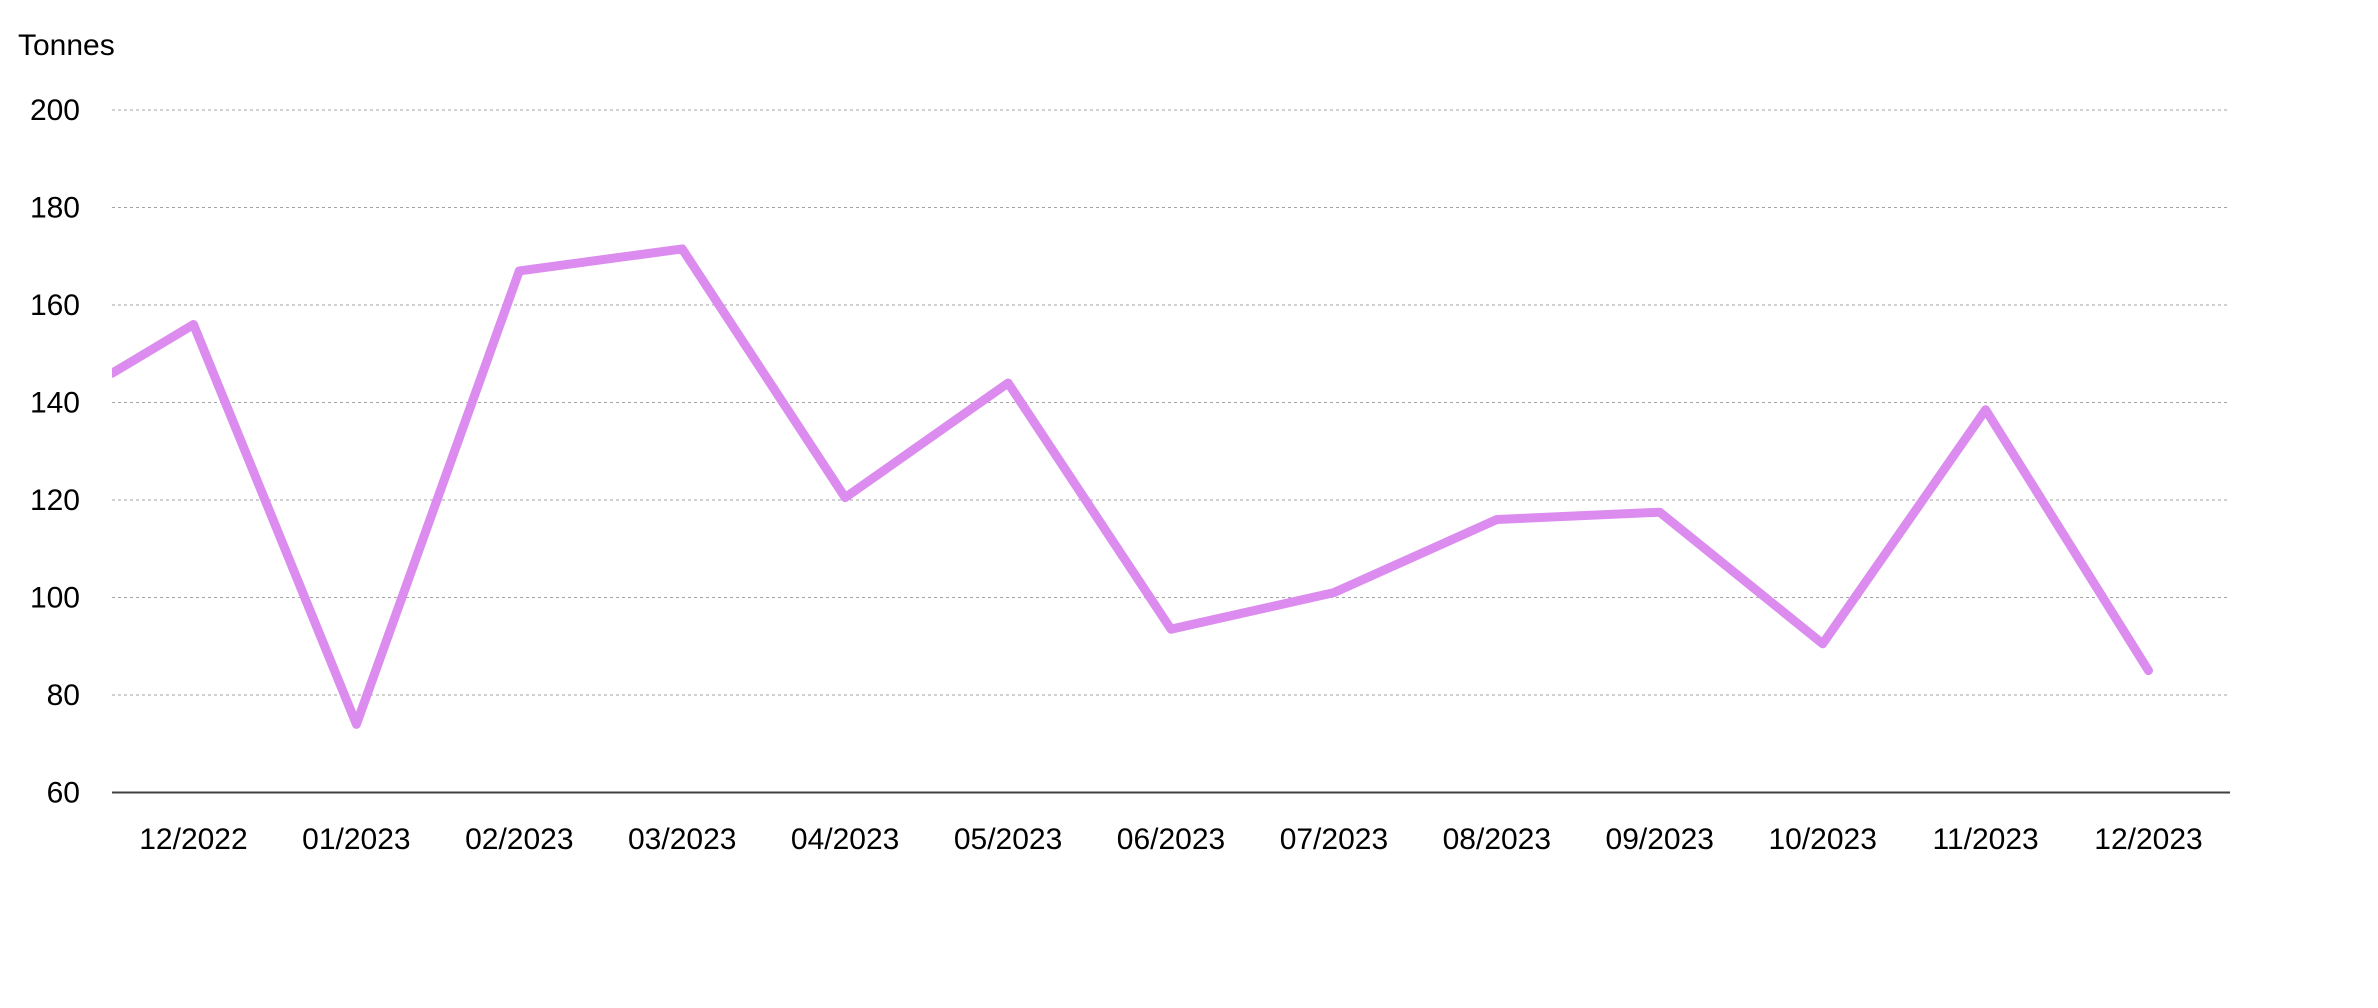 Image resolution: width=2378 pixels, height=1008 pixels. I want to click on x-tick-label-01/2023: 01/2023, so click(356, 839).